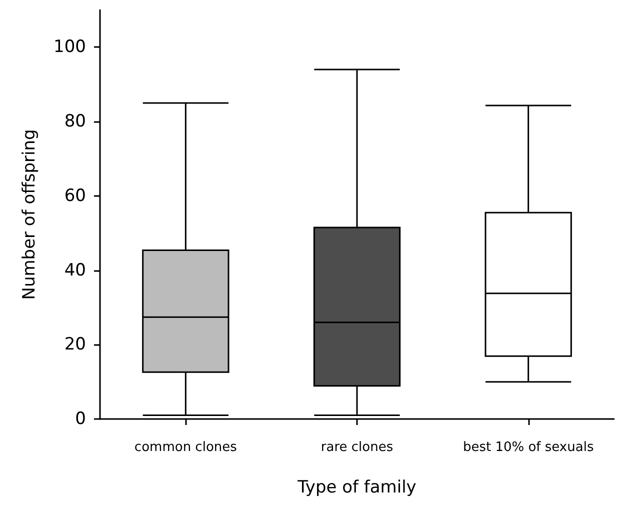  What do you see at coordinates (70, 47) in the screenshot?
I see `y-tick-label: 100` at bounding box center [70, 47].